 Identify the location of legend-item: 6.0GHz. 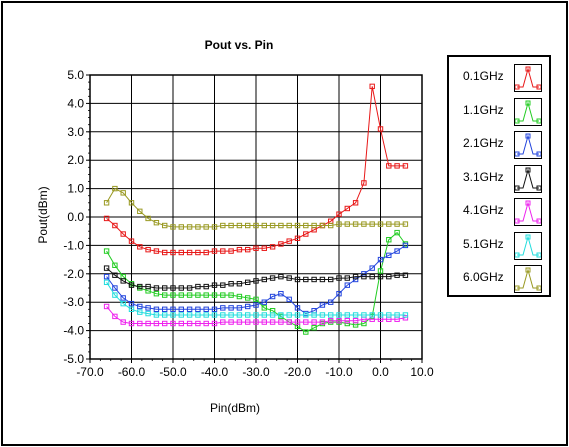
(499, 279).